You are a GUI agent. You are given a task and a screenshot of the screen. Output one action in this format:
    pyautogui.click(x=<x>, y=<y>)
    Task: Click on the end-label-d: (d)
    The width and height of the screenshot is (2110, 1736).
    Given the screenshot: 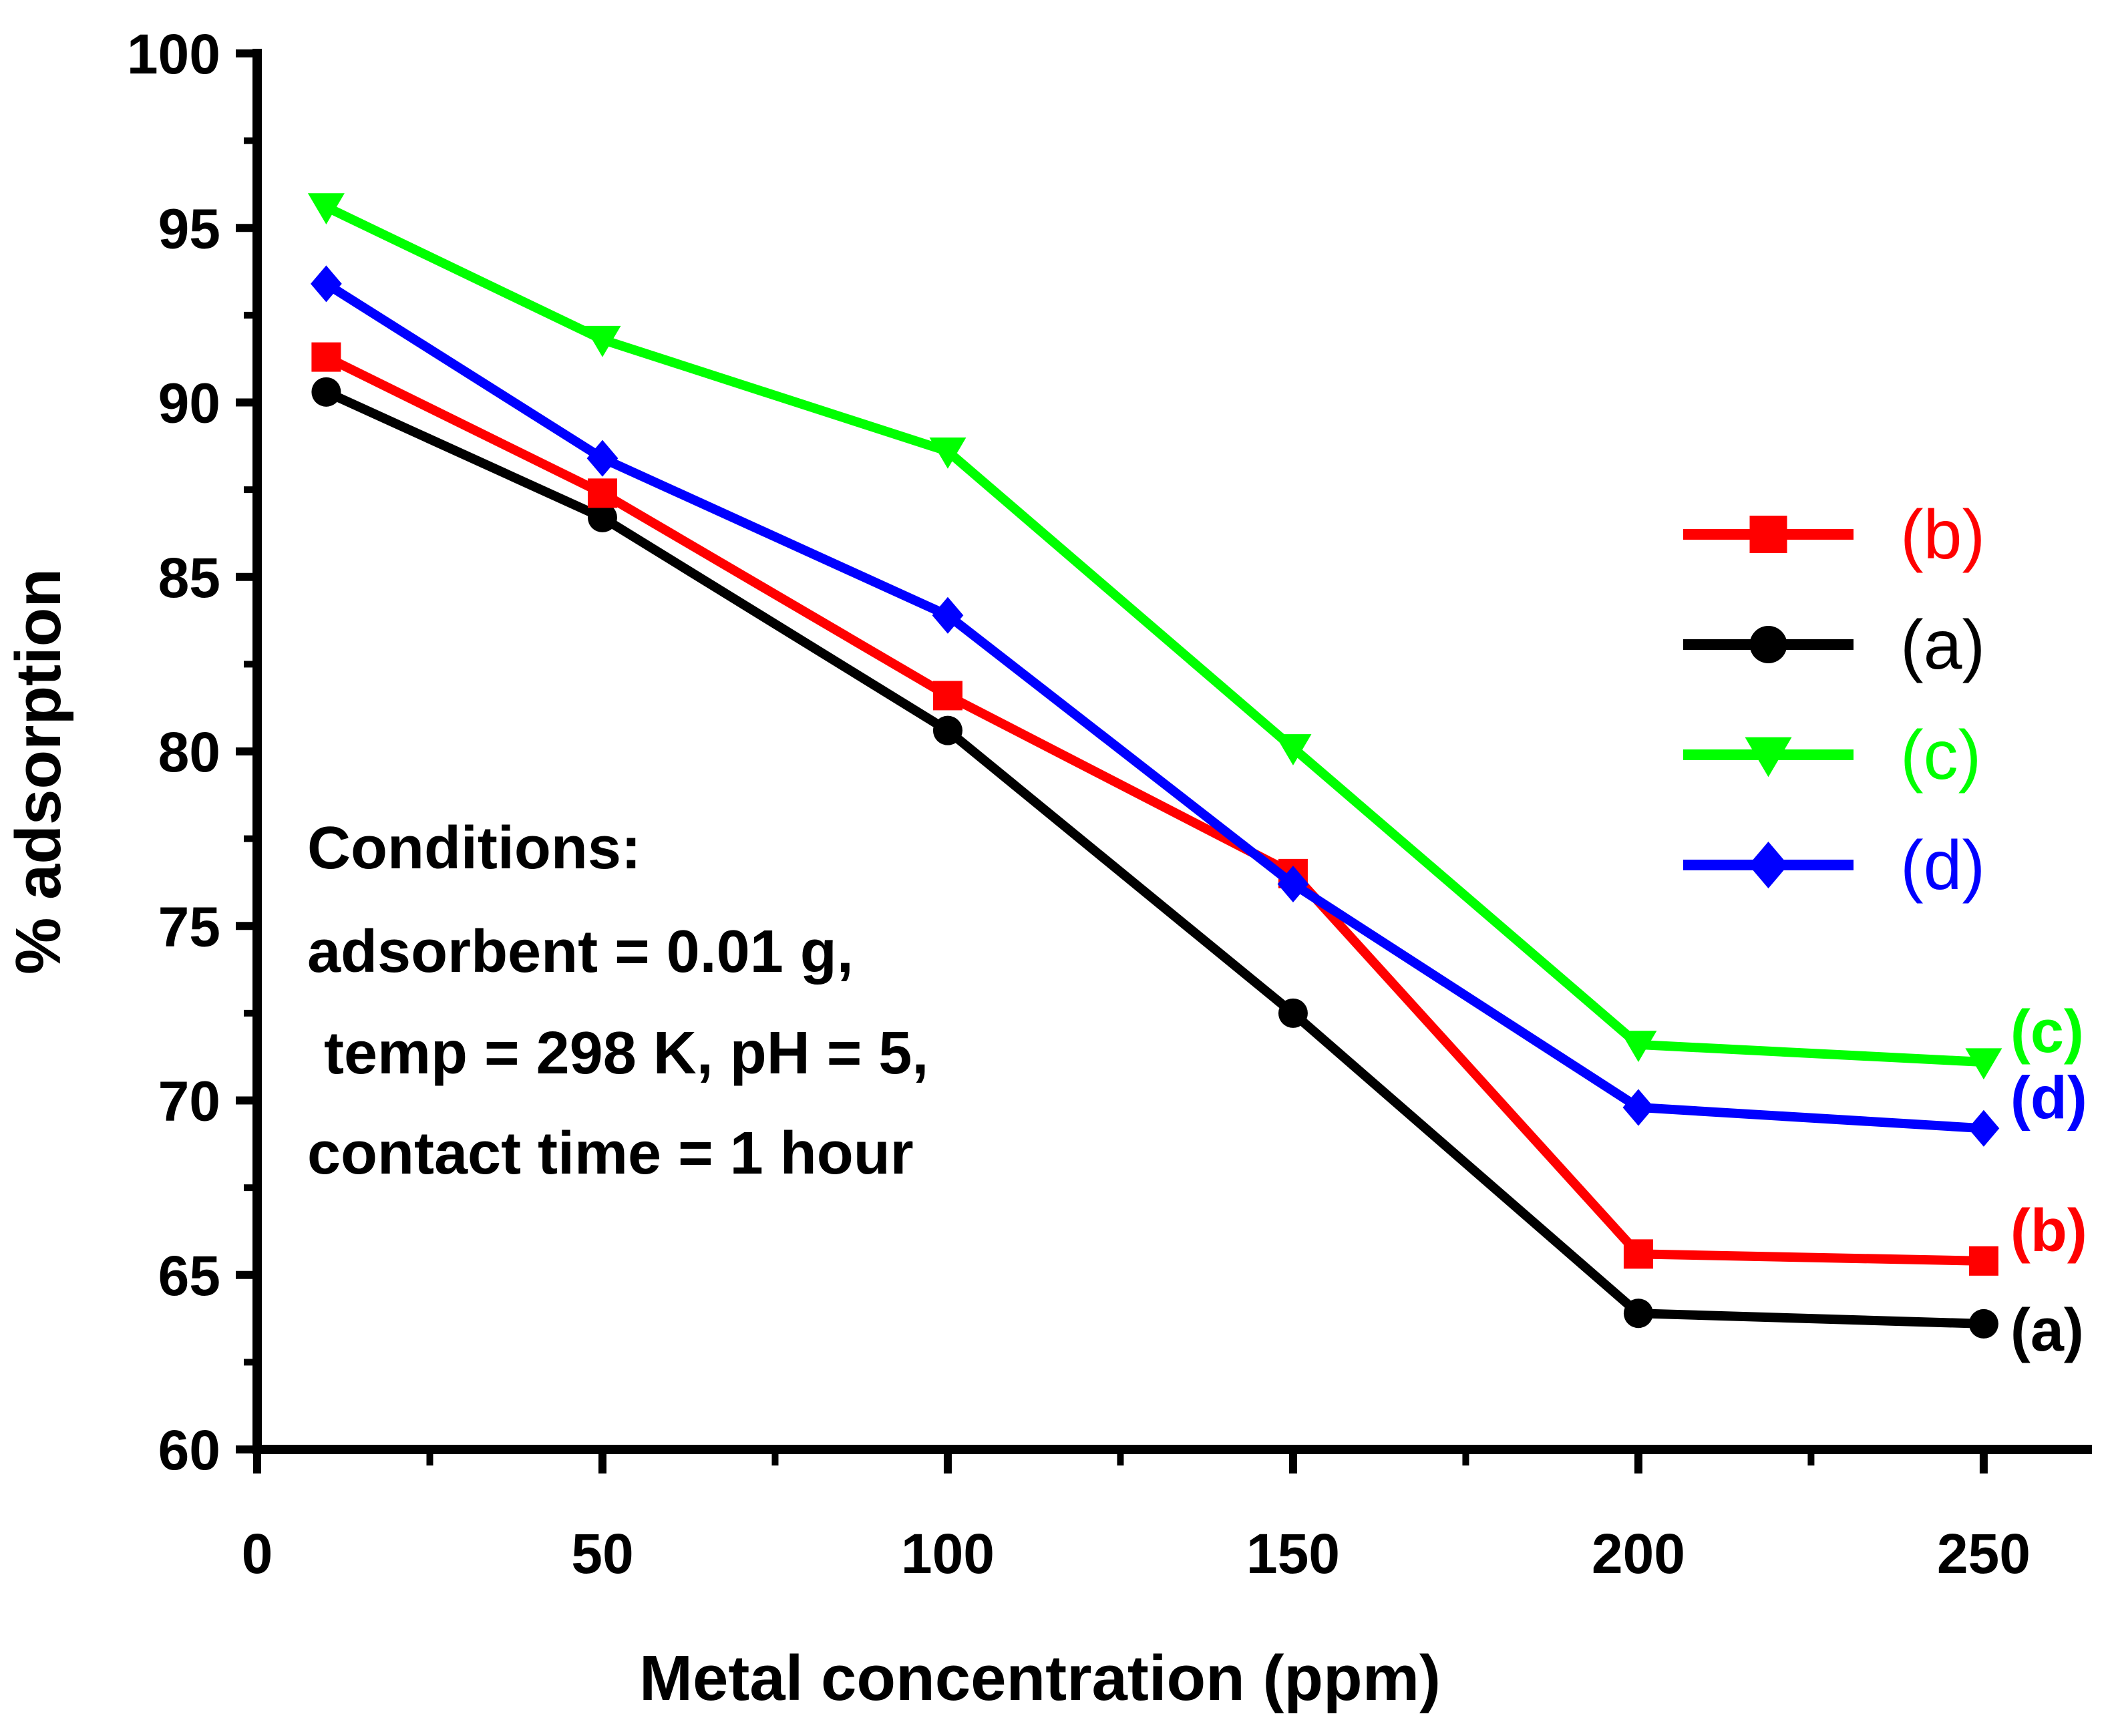 What is the action you would take?
    pyautogui.click(x=2048, y=1098)
    